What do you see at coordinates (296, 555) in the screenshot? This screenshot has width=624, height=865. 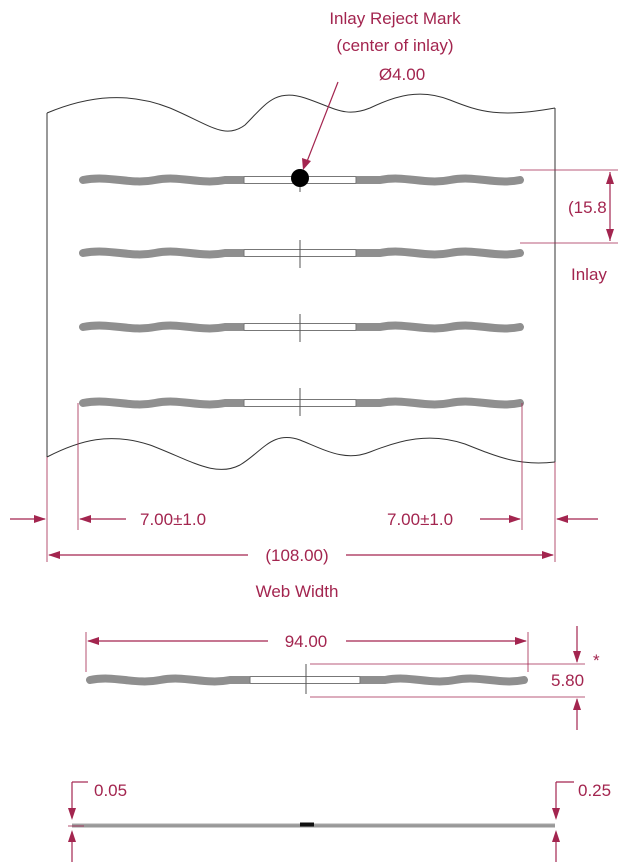 I see `web-width-dimension: (108.00)` at bounding box center [296, 555].